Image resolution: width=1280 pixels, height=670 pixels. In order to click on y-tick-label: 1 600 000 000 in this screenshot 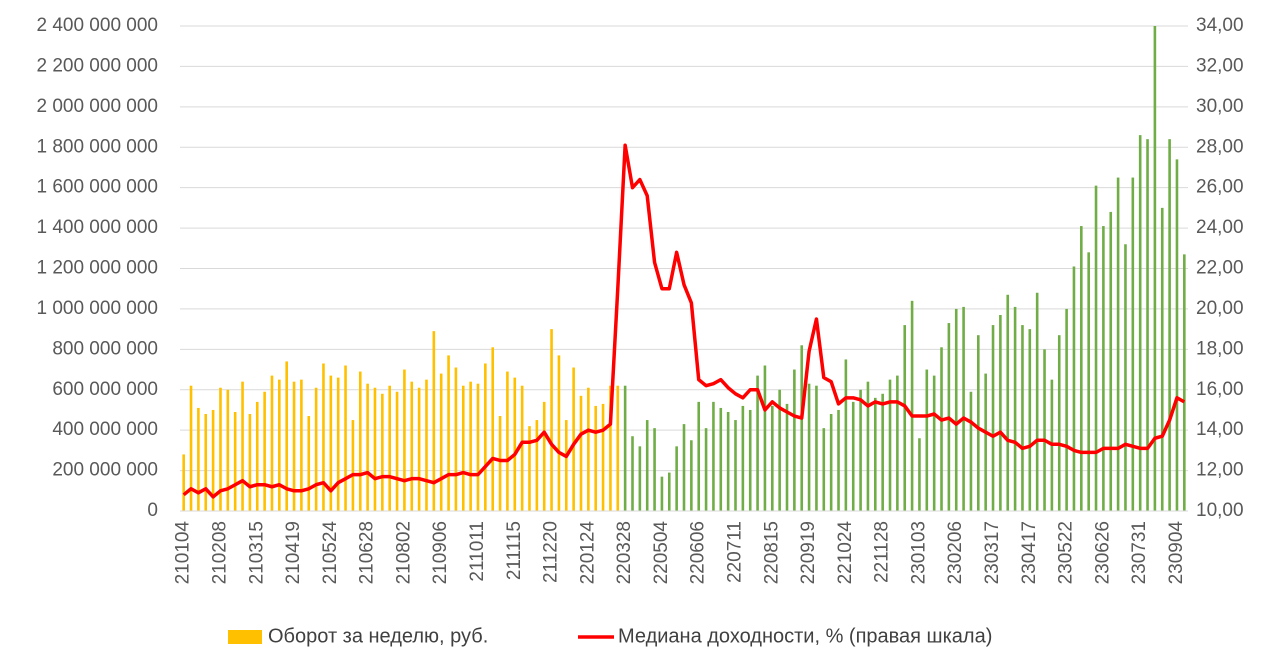, I will do `click(97, 187)`.